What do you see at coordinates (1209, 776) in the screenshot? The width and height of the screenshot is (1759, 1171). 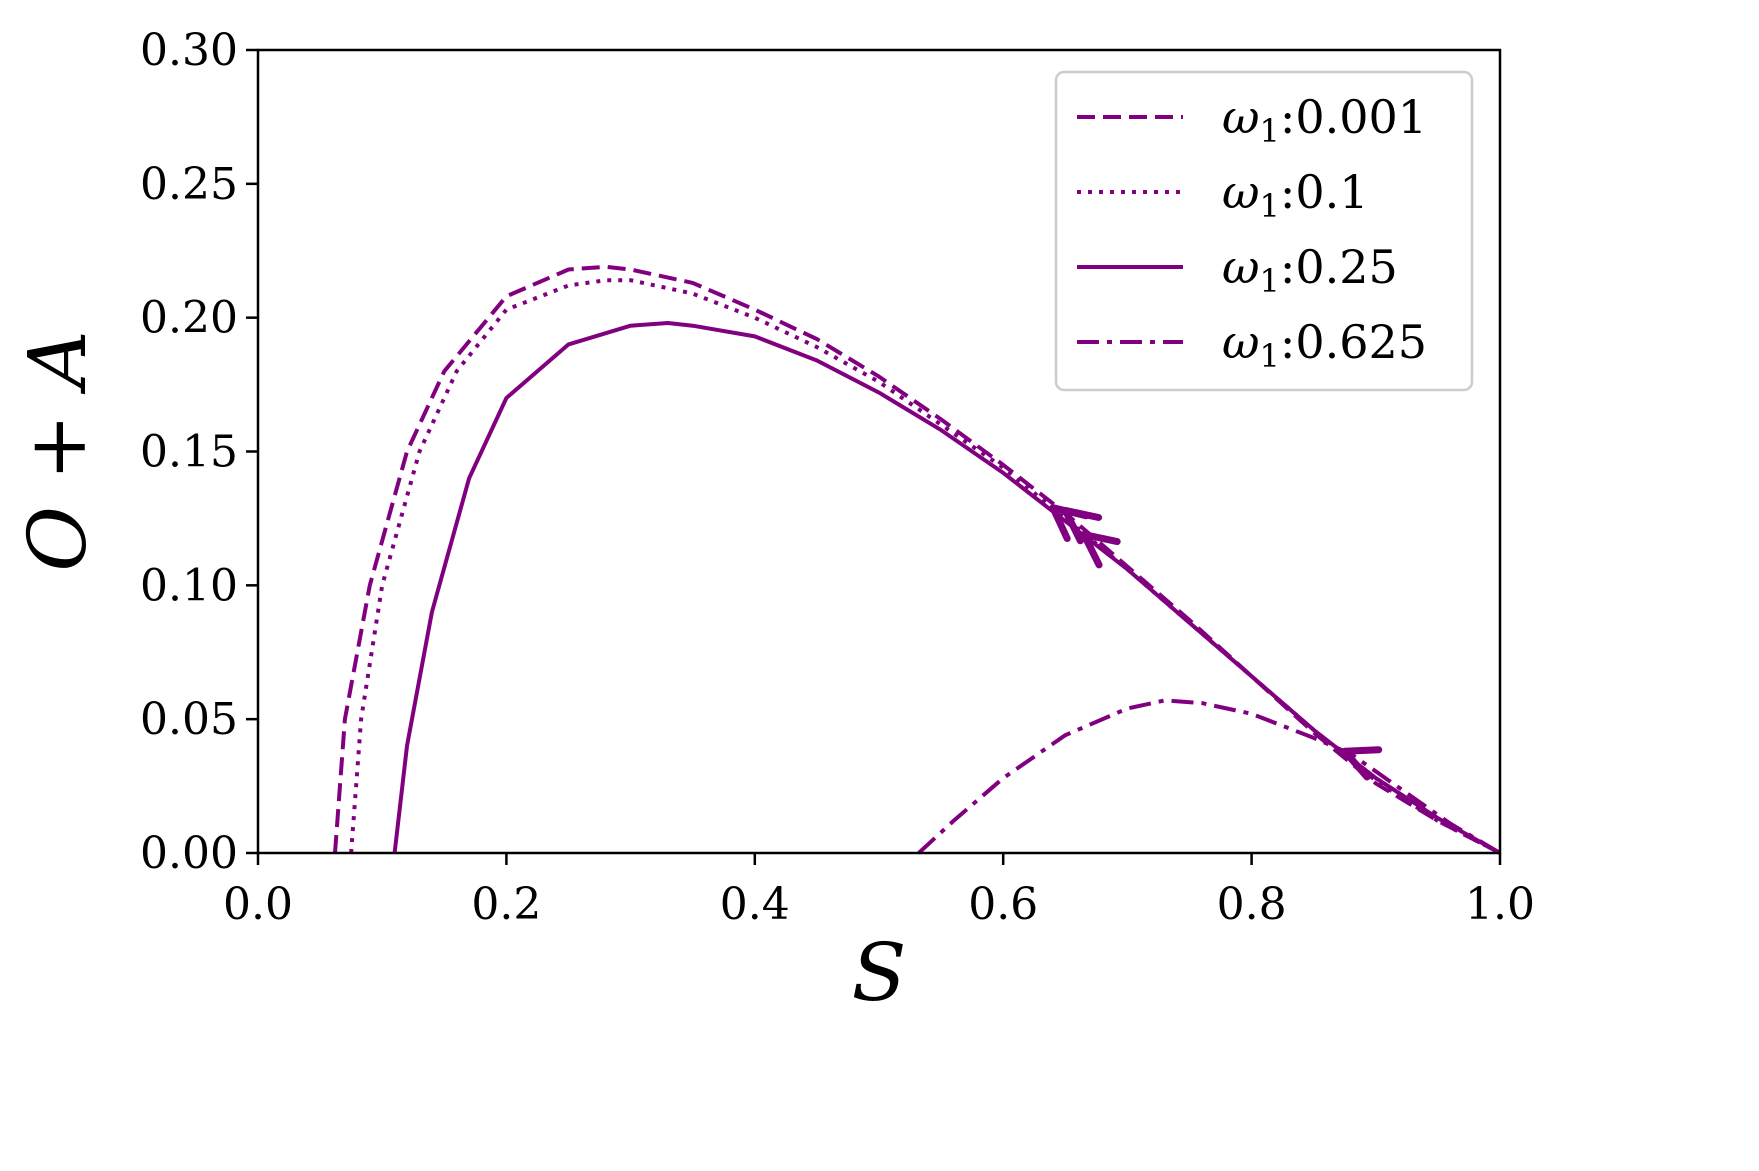 I see `series-line` at bounding box center [1209, 776].